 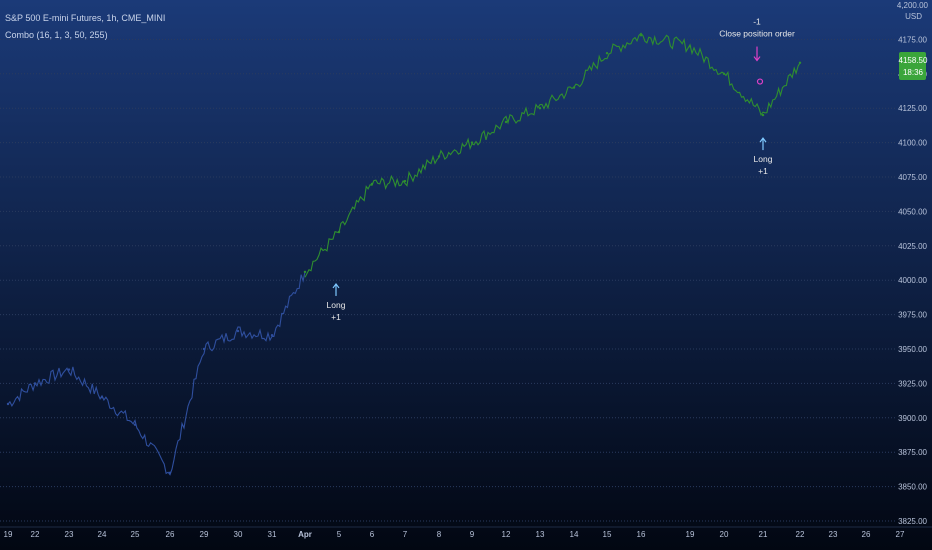 What do you see at coordinates (913, 60) in the screenshot?
I see `last-price-value: 4158.50` at bounding box center [913, 60].